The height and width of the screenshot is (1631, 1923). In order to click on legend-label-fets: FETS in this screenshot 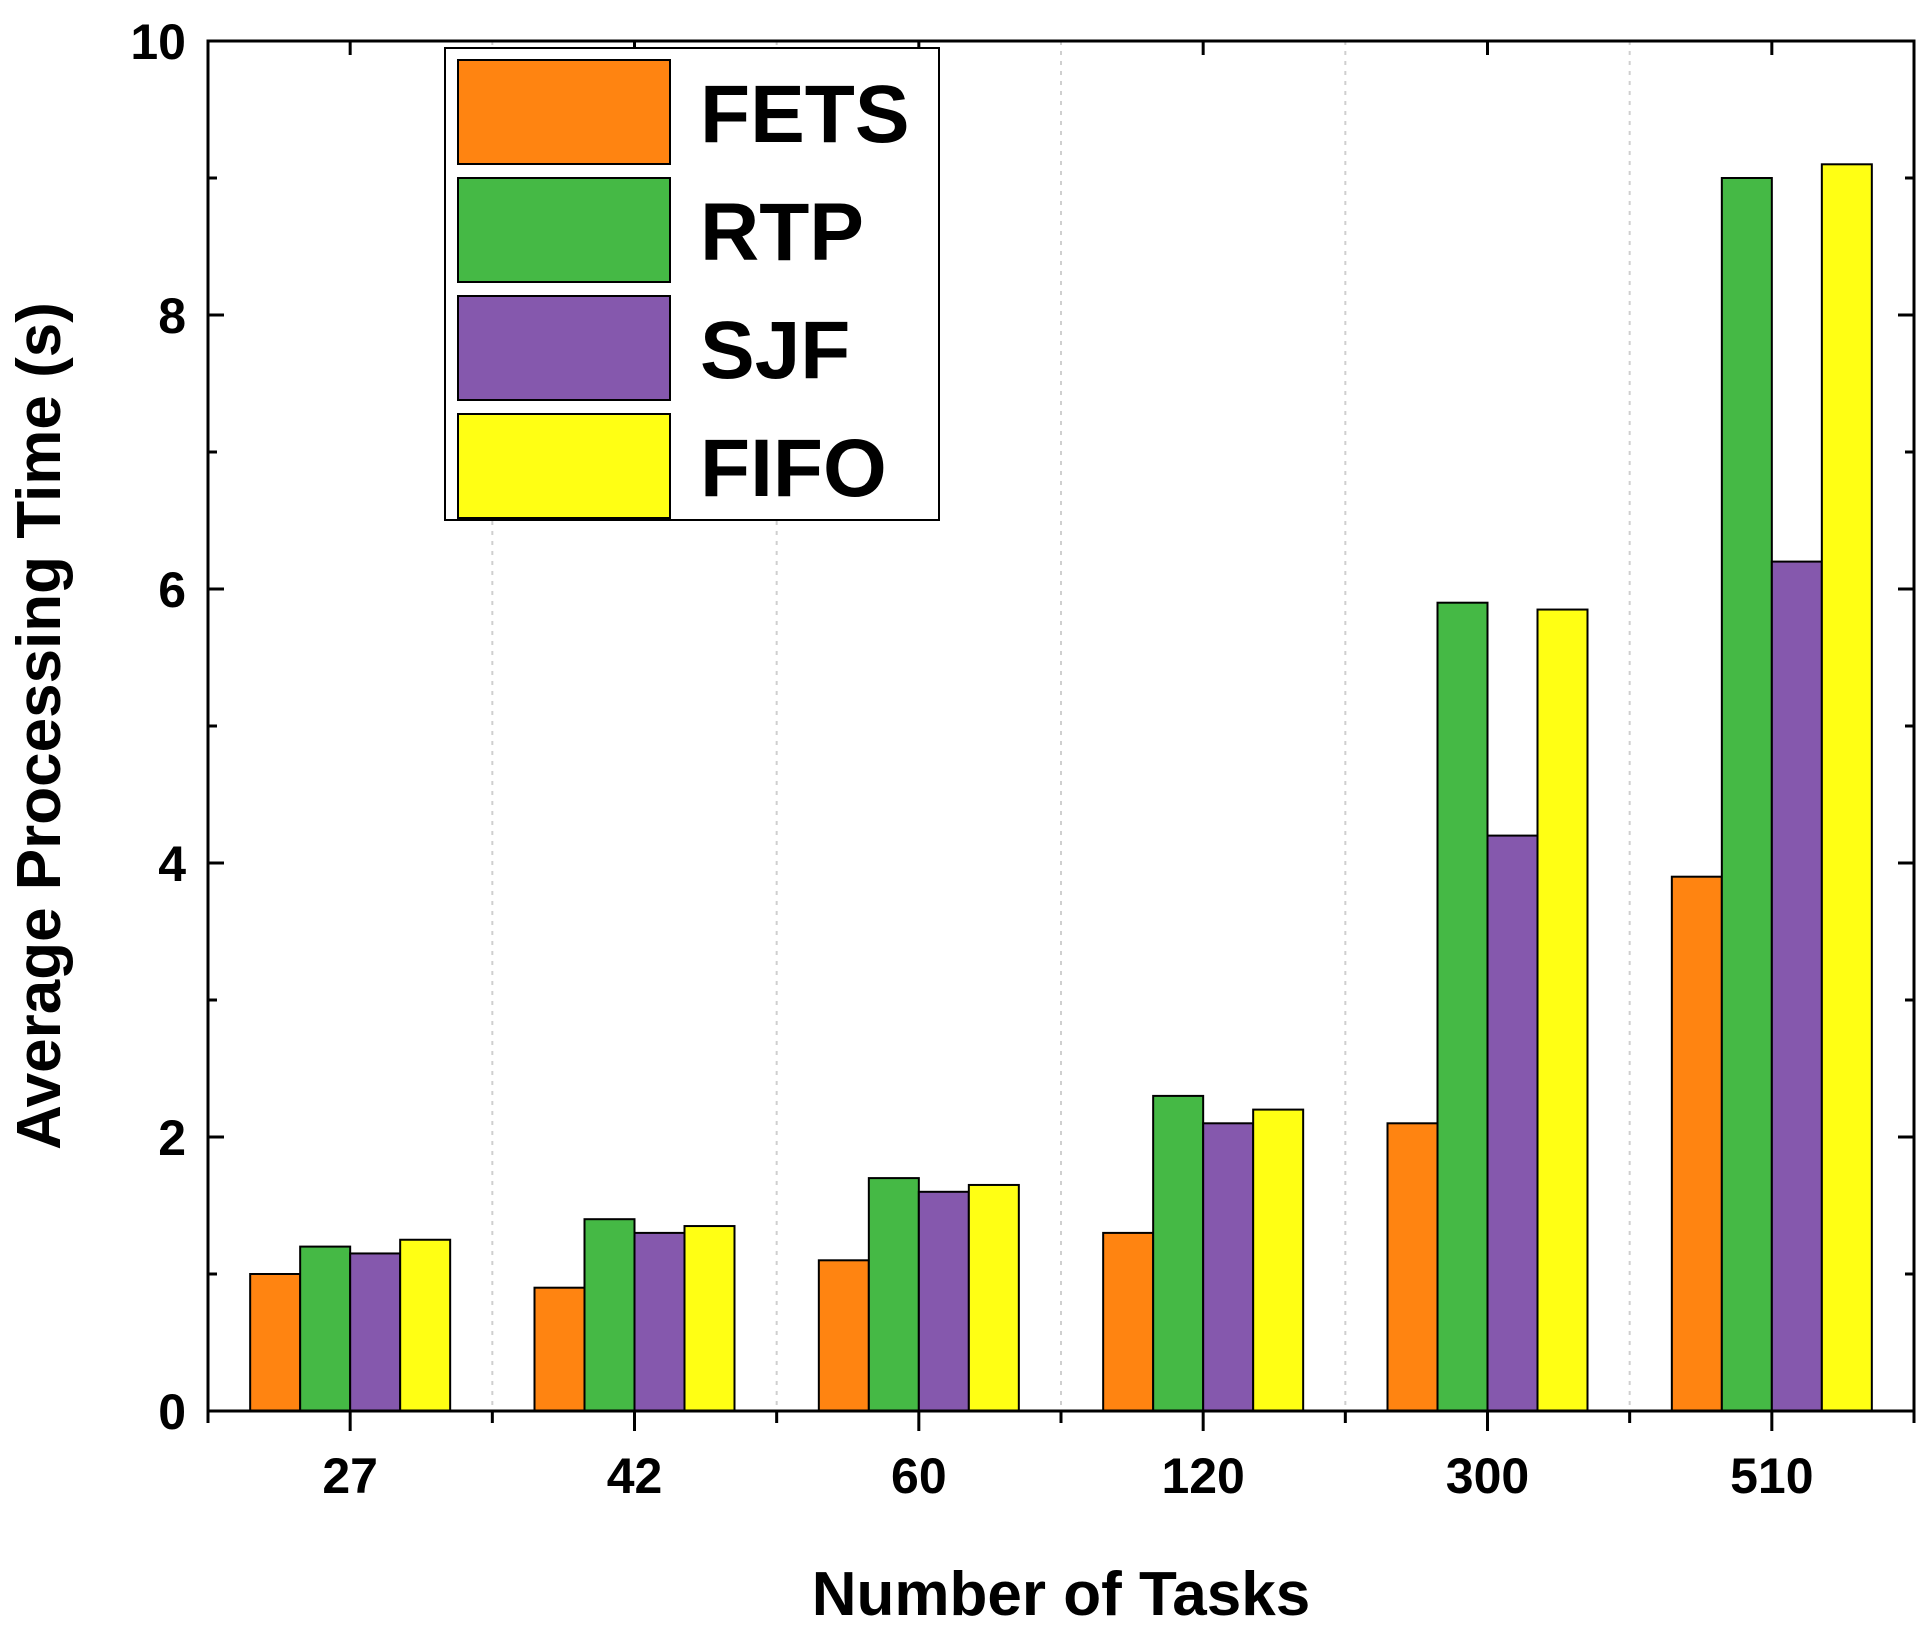, I will do `click(805, 114)`.